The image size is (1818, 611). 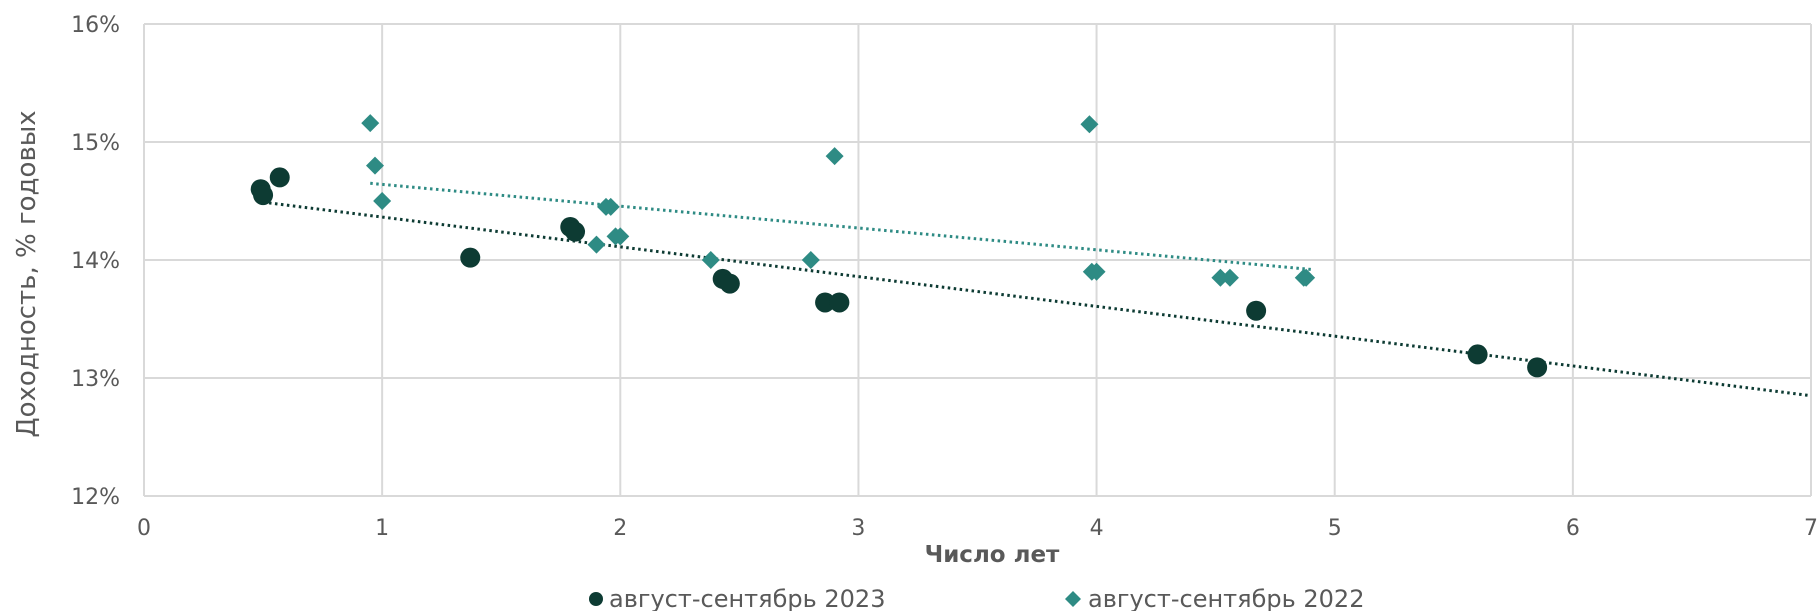 What do you see at coordinates (1226, 598) in the screenshot?
I see `legend-label-2022: август-сентябрь 2022` at bounding box center [1226, 598].